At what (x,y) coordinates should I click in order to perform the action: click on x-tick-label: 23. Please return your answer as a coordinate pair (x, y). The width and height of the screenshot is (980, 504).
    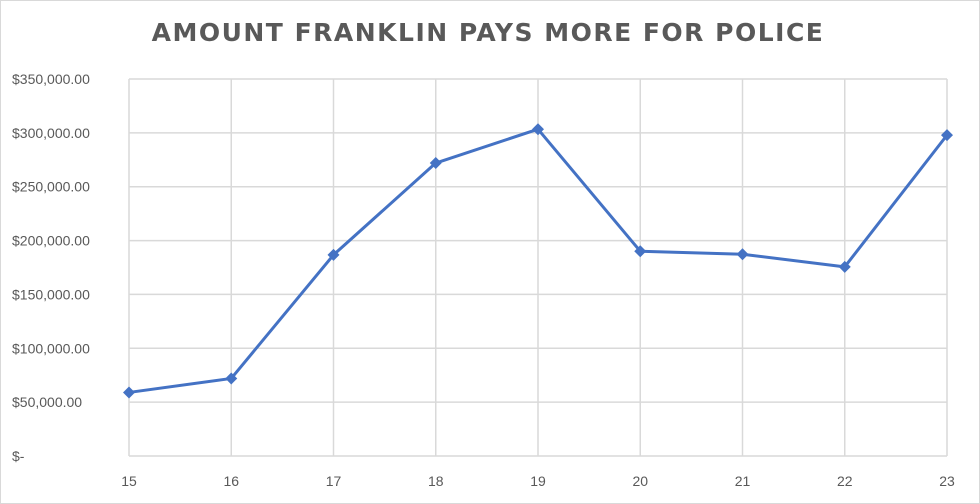
    Looking at the image, I should click on (947, 481).